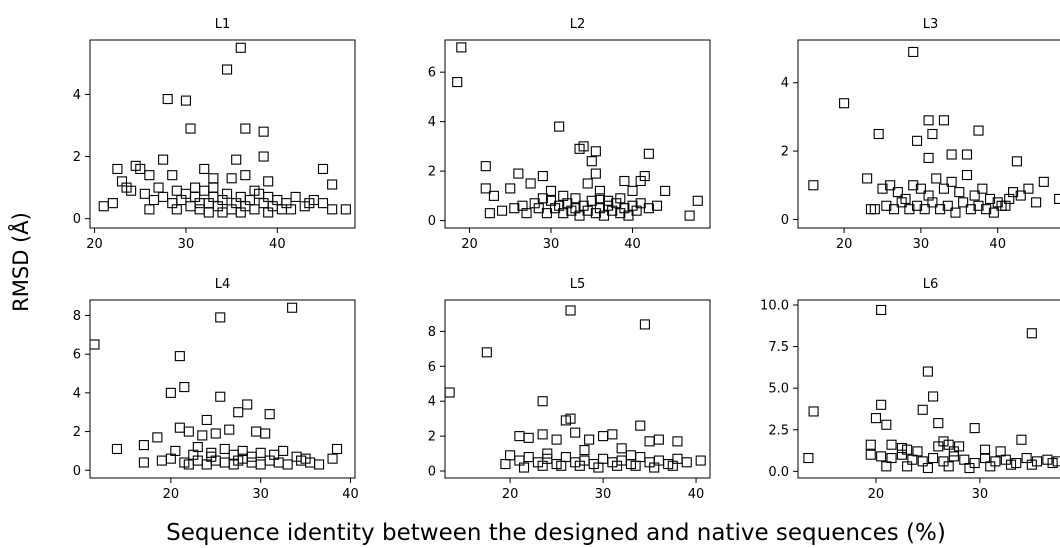 The image size is (1060, 548). What do you see at coordinates (778, 430) in the screenshot?
I see `y-tick-label: 2.5` at bounding box center [778, 430].